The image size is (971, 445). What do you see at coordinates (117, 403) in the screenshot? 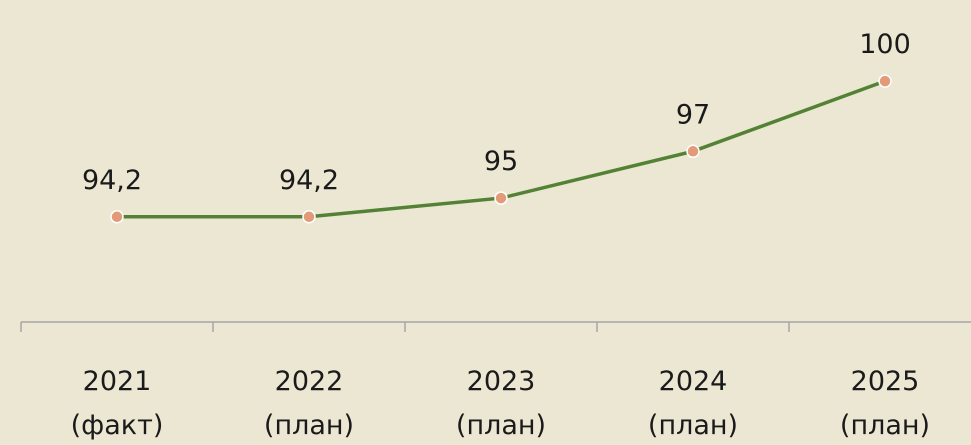
I see `x-tick-label: 2021 (факт)` at bounding box center [117, 403].